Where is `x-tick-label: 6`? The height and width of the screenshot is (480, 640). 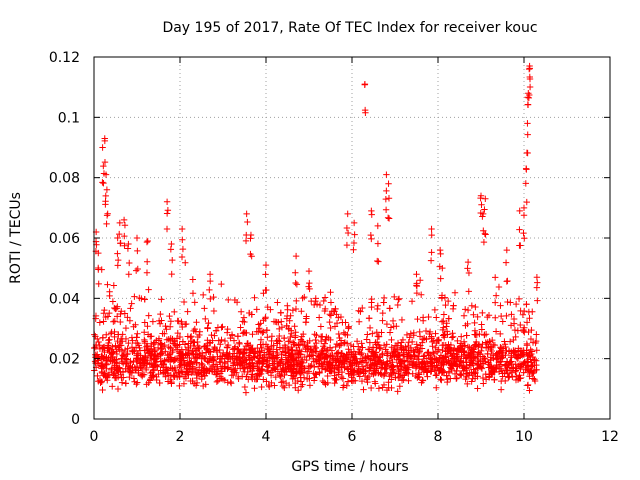
x-tick-label: 6 is located at coordinates (352, 437).